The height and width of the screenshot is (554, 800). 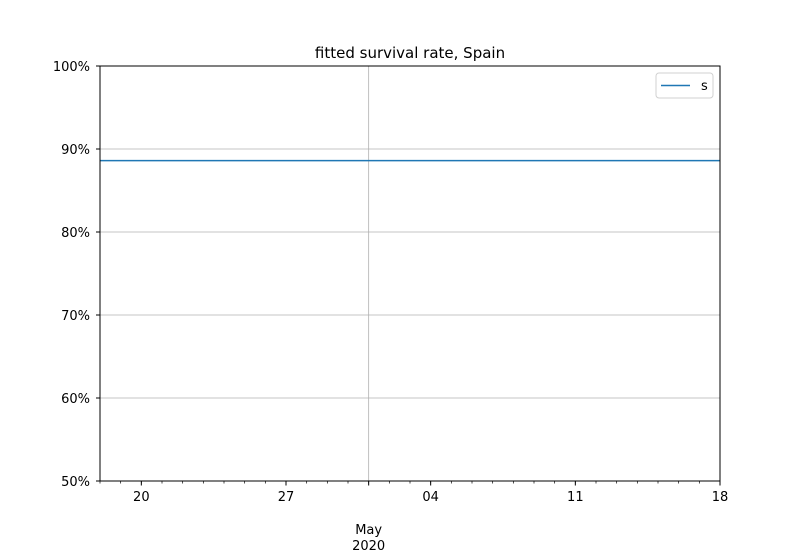 What do you see at coordinates (704, 86) in the screenshot?
I see `legend-label: s` at bounding box center [704, 86].